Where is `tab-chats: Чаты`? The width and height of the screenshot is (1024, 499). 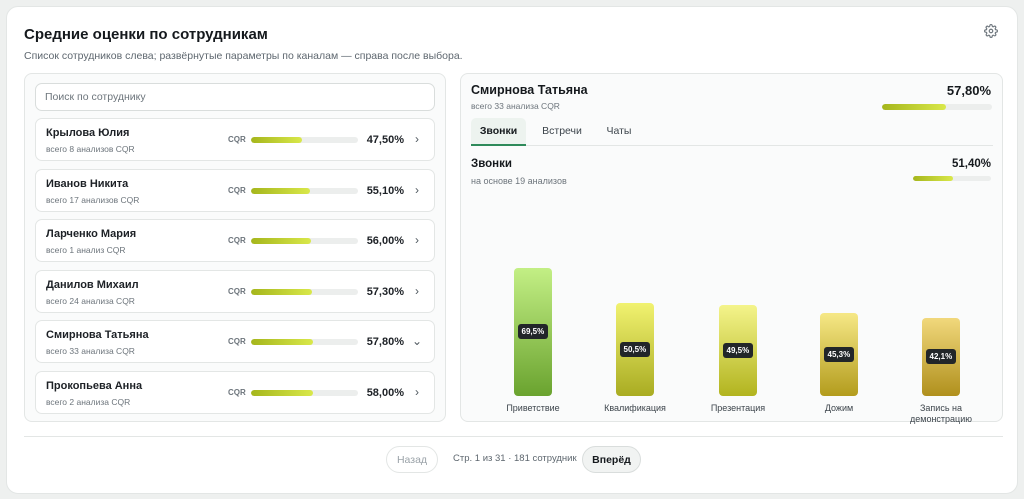
tab-chats: Чаты is located at coordinates (619, 131).